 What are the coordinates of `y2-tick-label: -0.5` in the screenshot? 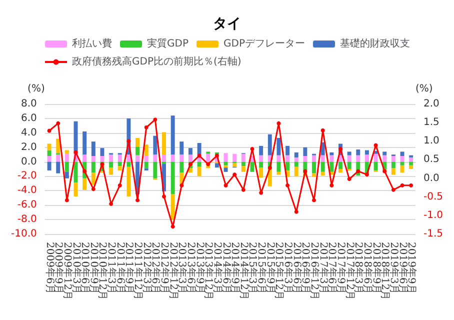 It's located at (433, 196).